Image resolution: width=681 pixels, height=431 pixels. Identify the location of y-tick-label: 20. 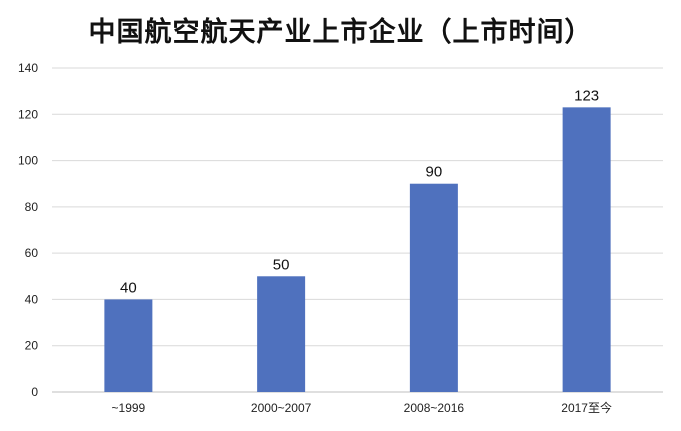
(32, 346).